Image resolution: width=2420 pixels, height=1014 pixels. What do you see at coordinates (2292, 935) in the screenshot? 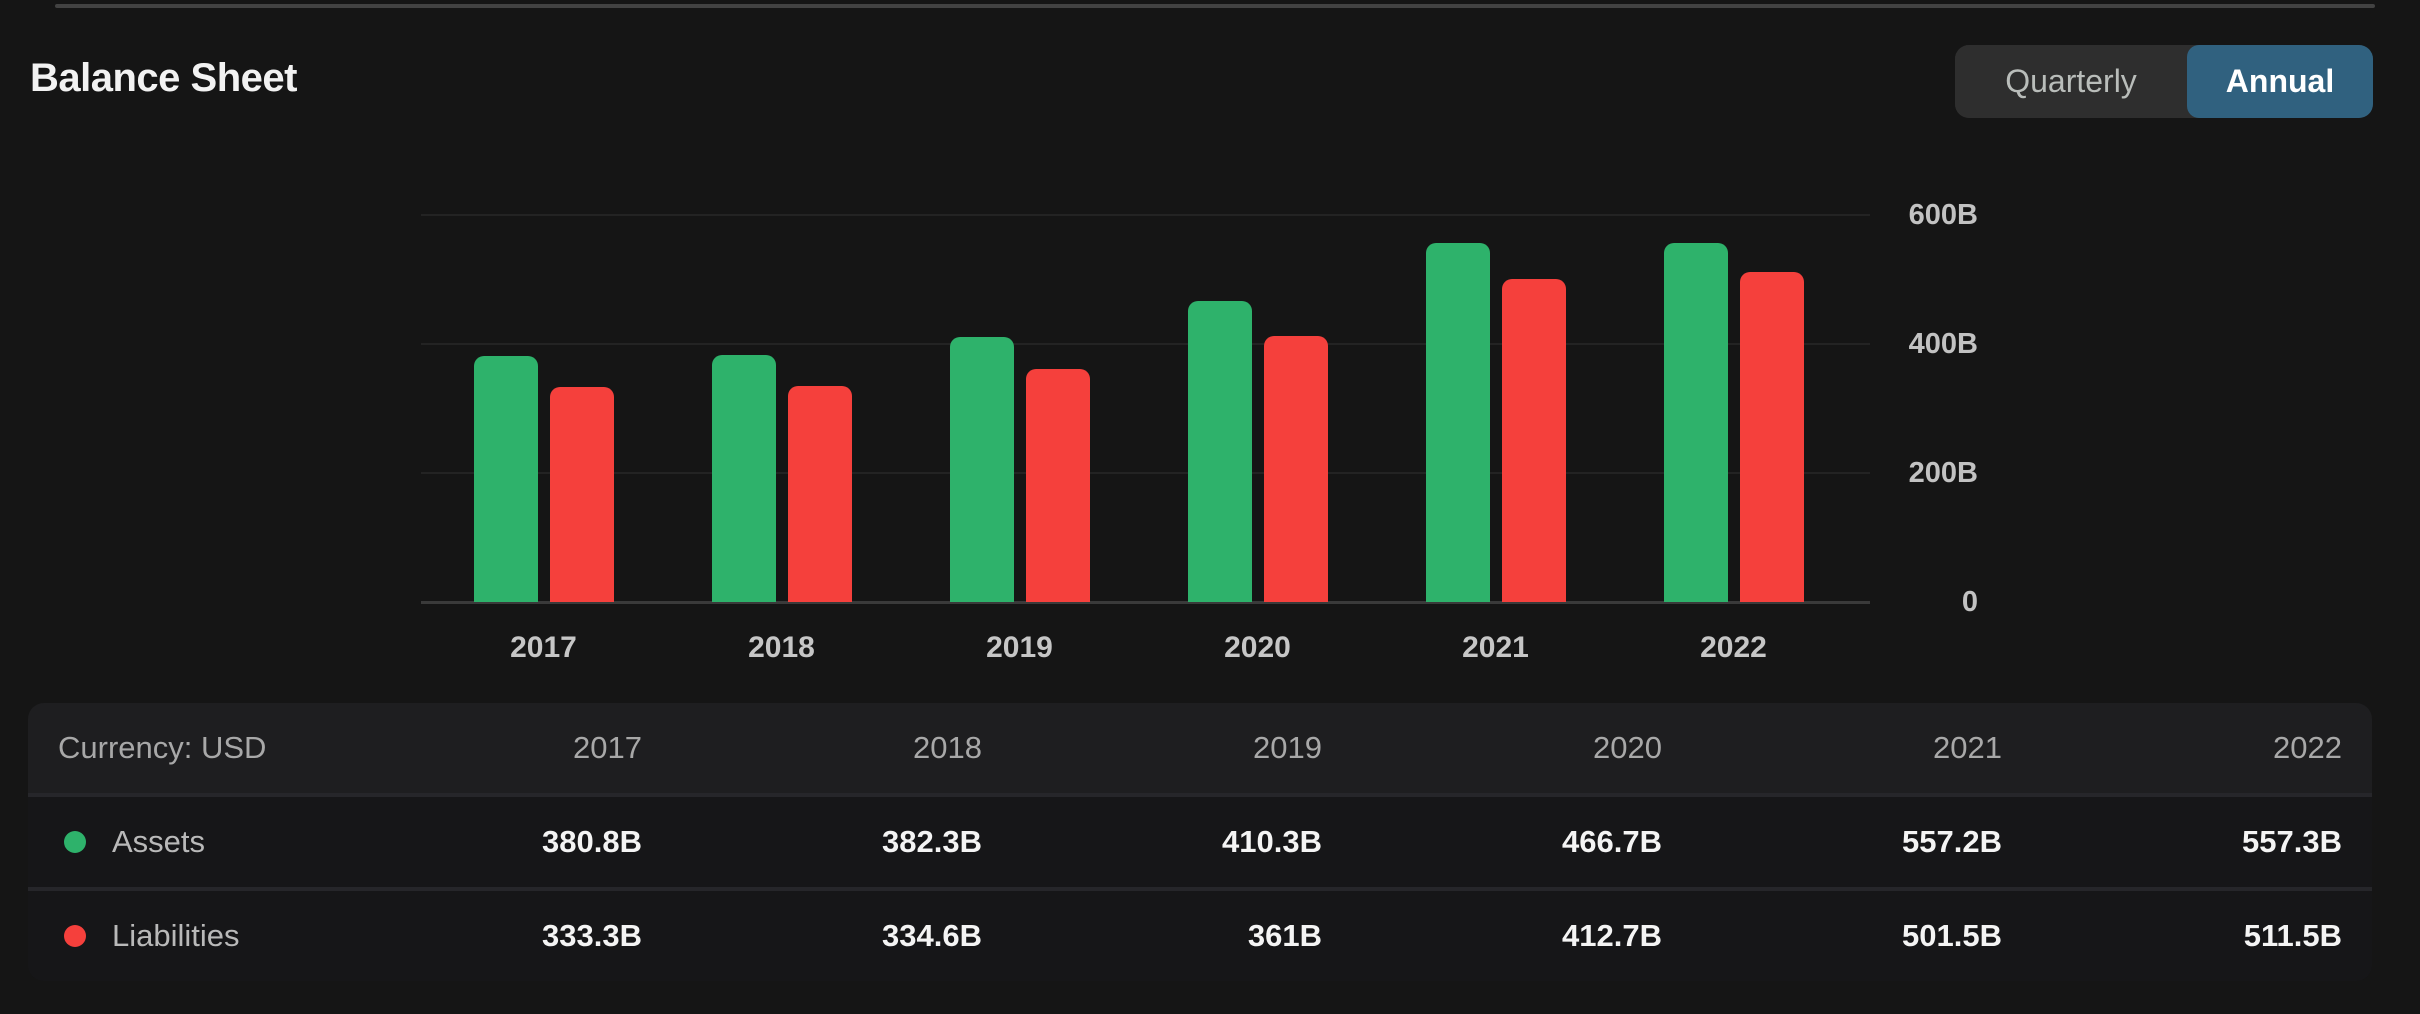
I see `value-liabilities-2022: 511.5B` at bounding box center [2292, 935].